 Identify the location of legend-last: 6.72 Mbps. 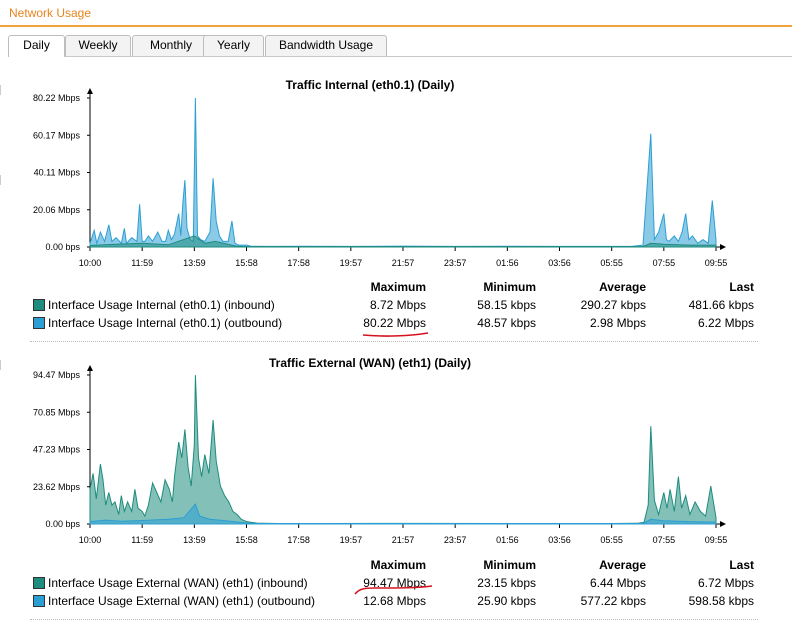
(725, 583).